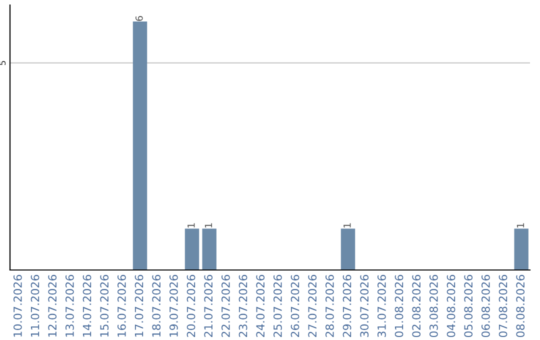  I want to click on x-tick-label: 04.08.2026, so click(451, 306).